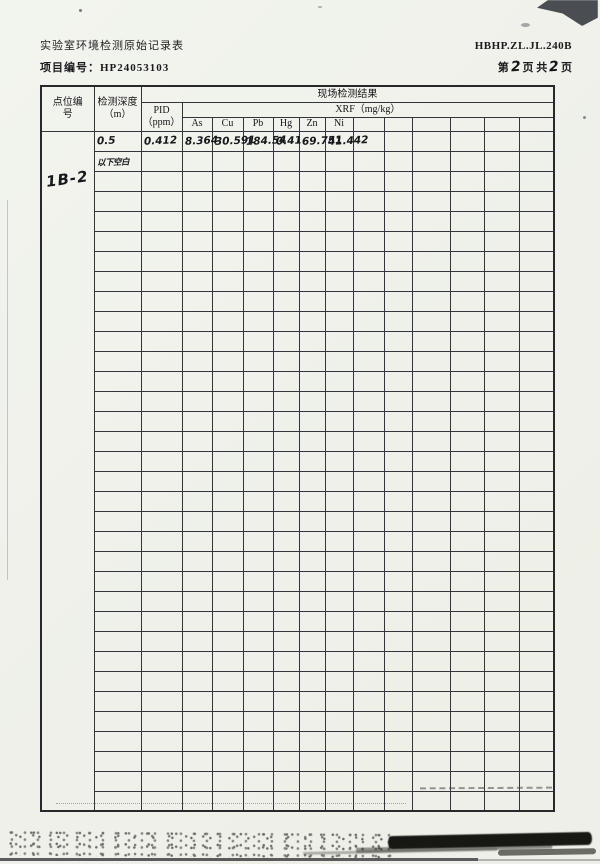 This screenshot has width=600, height=864. Describe the element at coordinates (306, 67) in the screenshot. I see `header-row-2: 项目编号：HP24053103 第2页 共2页` at that location.